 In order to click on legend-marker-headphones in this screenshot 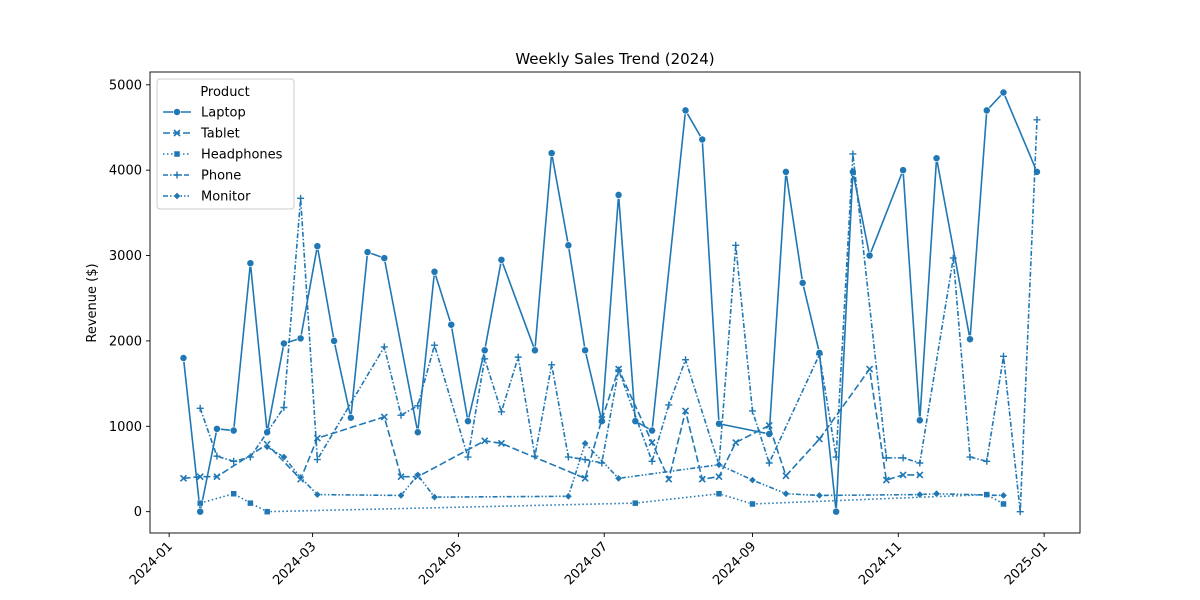, I will do `click(177, 154)`.